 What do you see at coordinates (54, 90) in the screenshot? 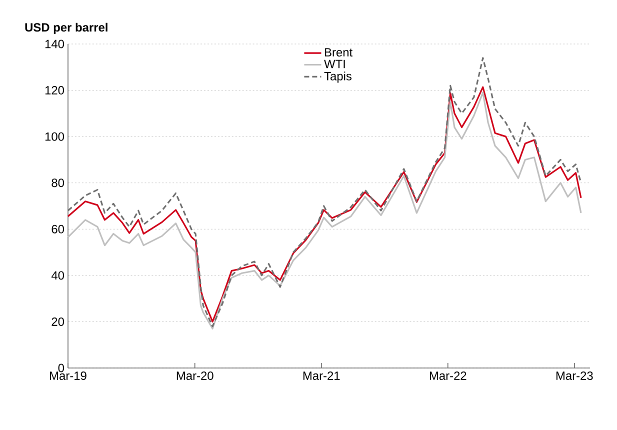
I see `y-tick-label: 120` at bounding box center [54, 90].